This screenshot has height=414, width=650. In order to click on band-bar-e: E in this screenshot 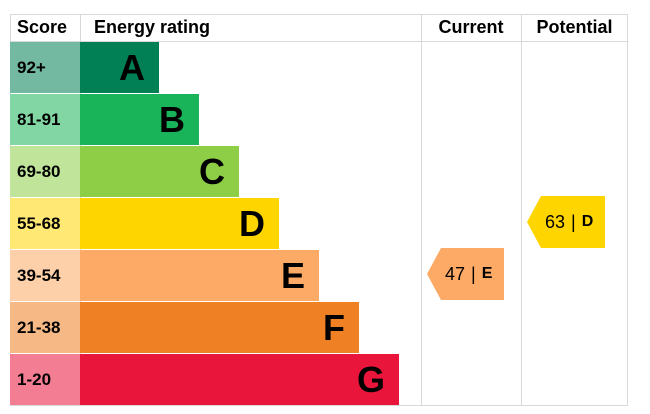, I will do `click(199, 275)`.